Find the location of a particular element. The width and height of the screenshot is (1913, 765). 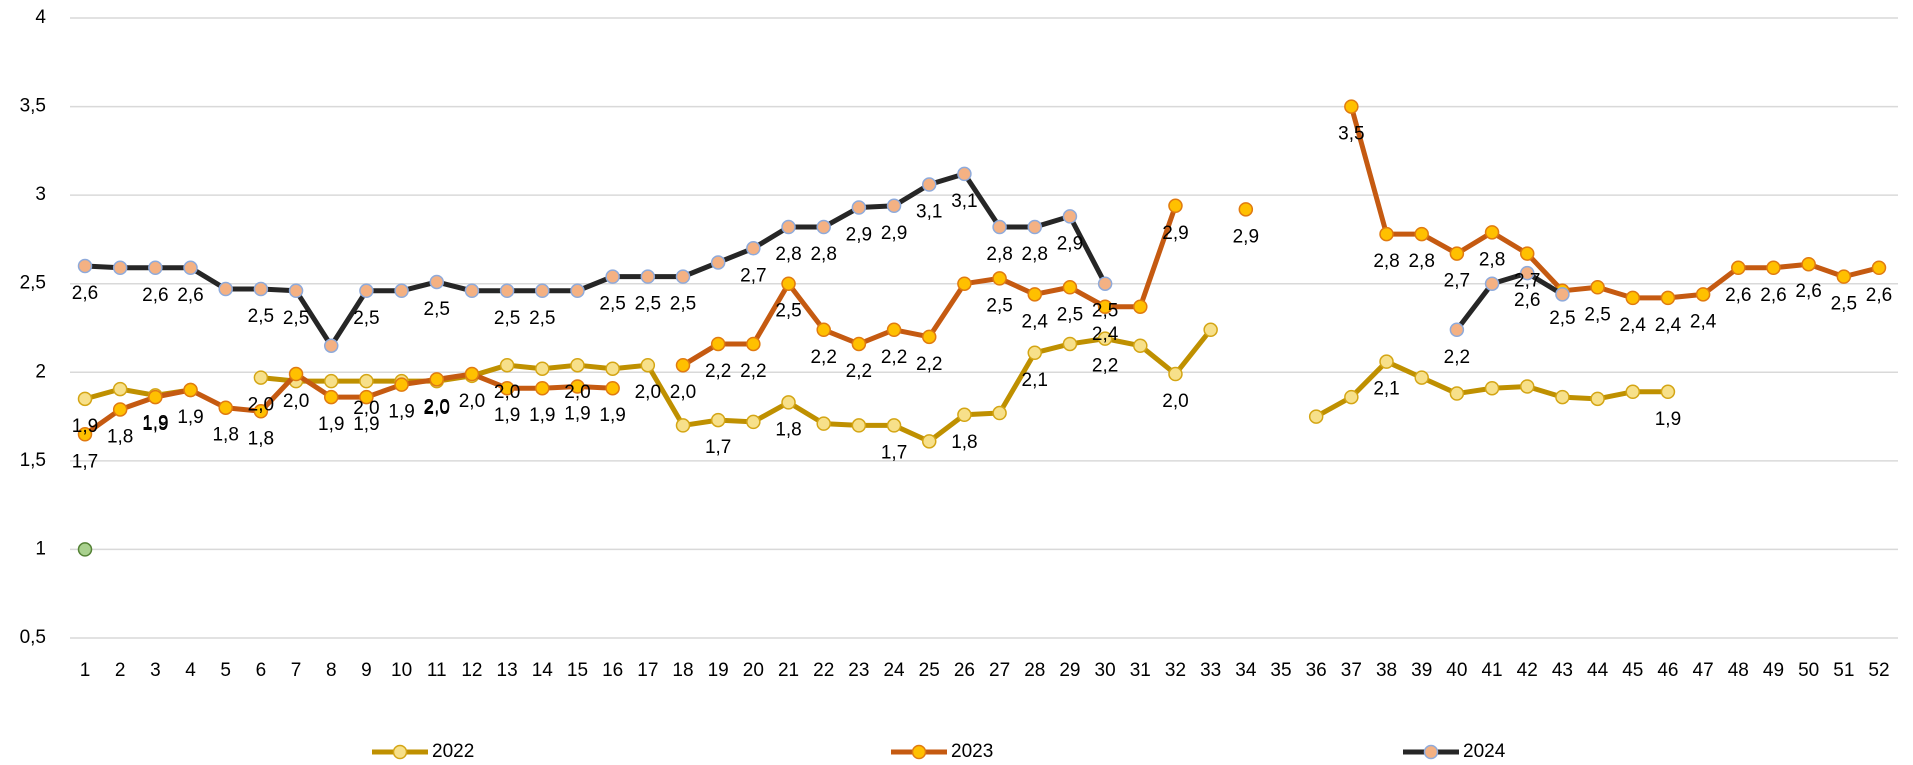

x-tick-label: 25 is located at coordinates (929, 670).